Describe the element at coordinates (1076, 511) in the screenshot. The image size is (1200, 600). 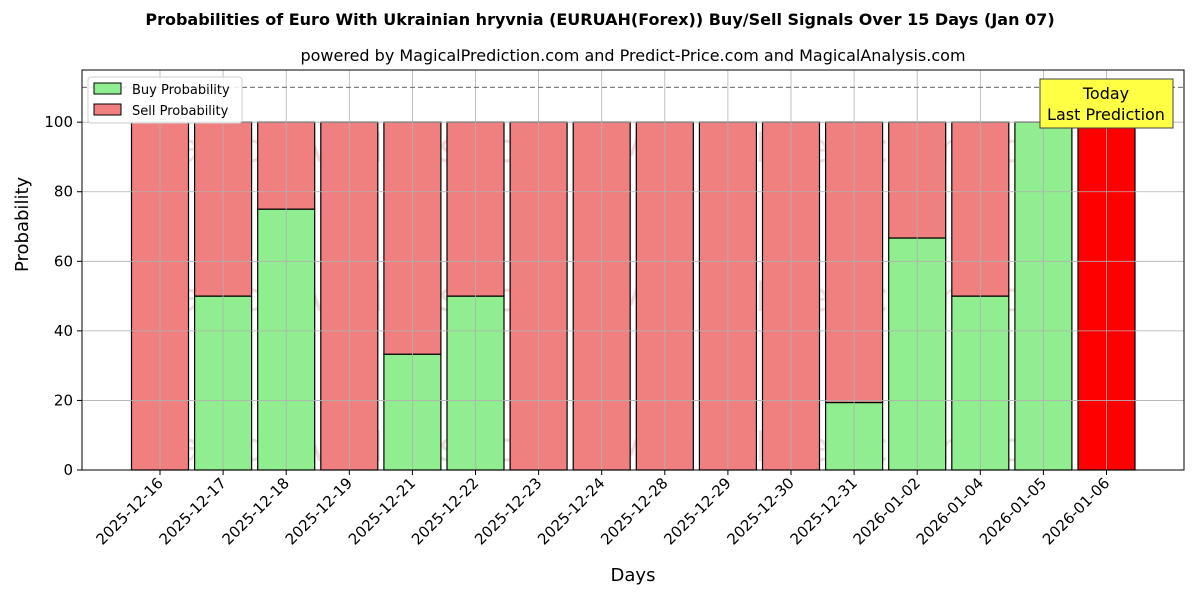
I see `x-tick-label: 2026-01-06` at that location.